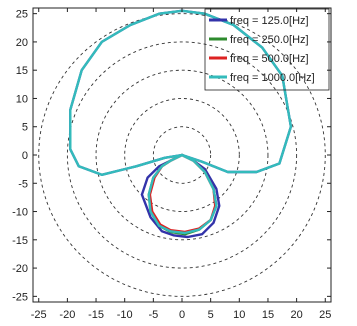  I want to click on x-tick-label: -25, so click(39, 315).